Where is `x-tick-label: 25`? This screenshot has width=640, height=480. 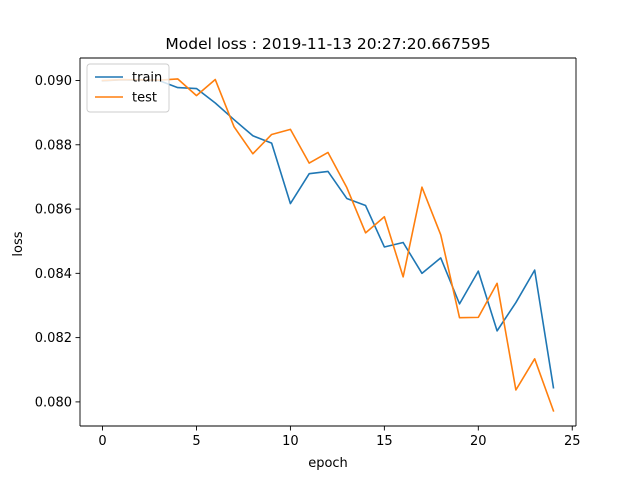 x-tick-label: 25 is located at coordinates (572, 441).